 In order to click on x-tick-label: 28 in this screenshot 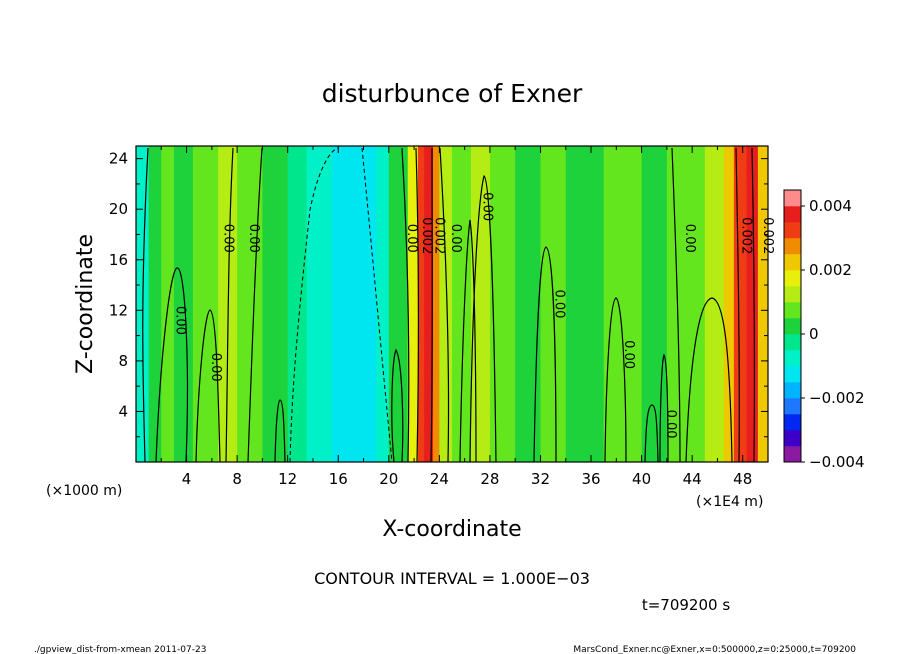, I will do `click(489, 479)`.